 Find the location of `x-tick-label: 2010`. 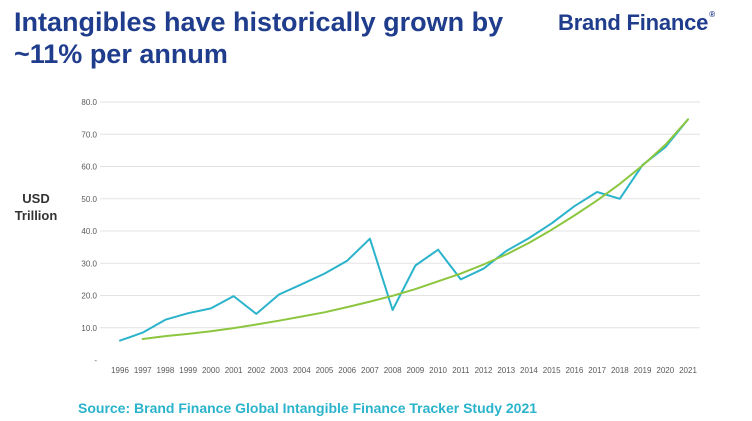

x-tick-label: 2010 is located at coordinates (438, 370).